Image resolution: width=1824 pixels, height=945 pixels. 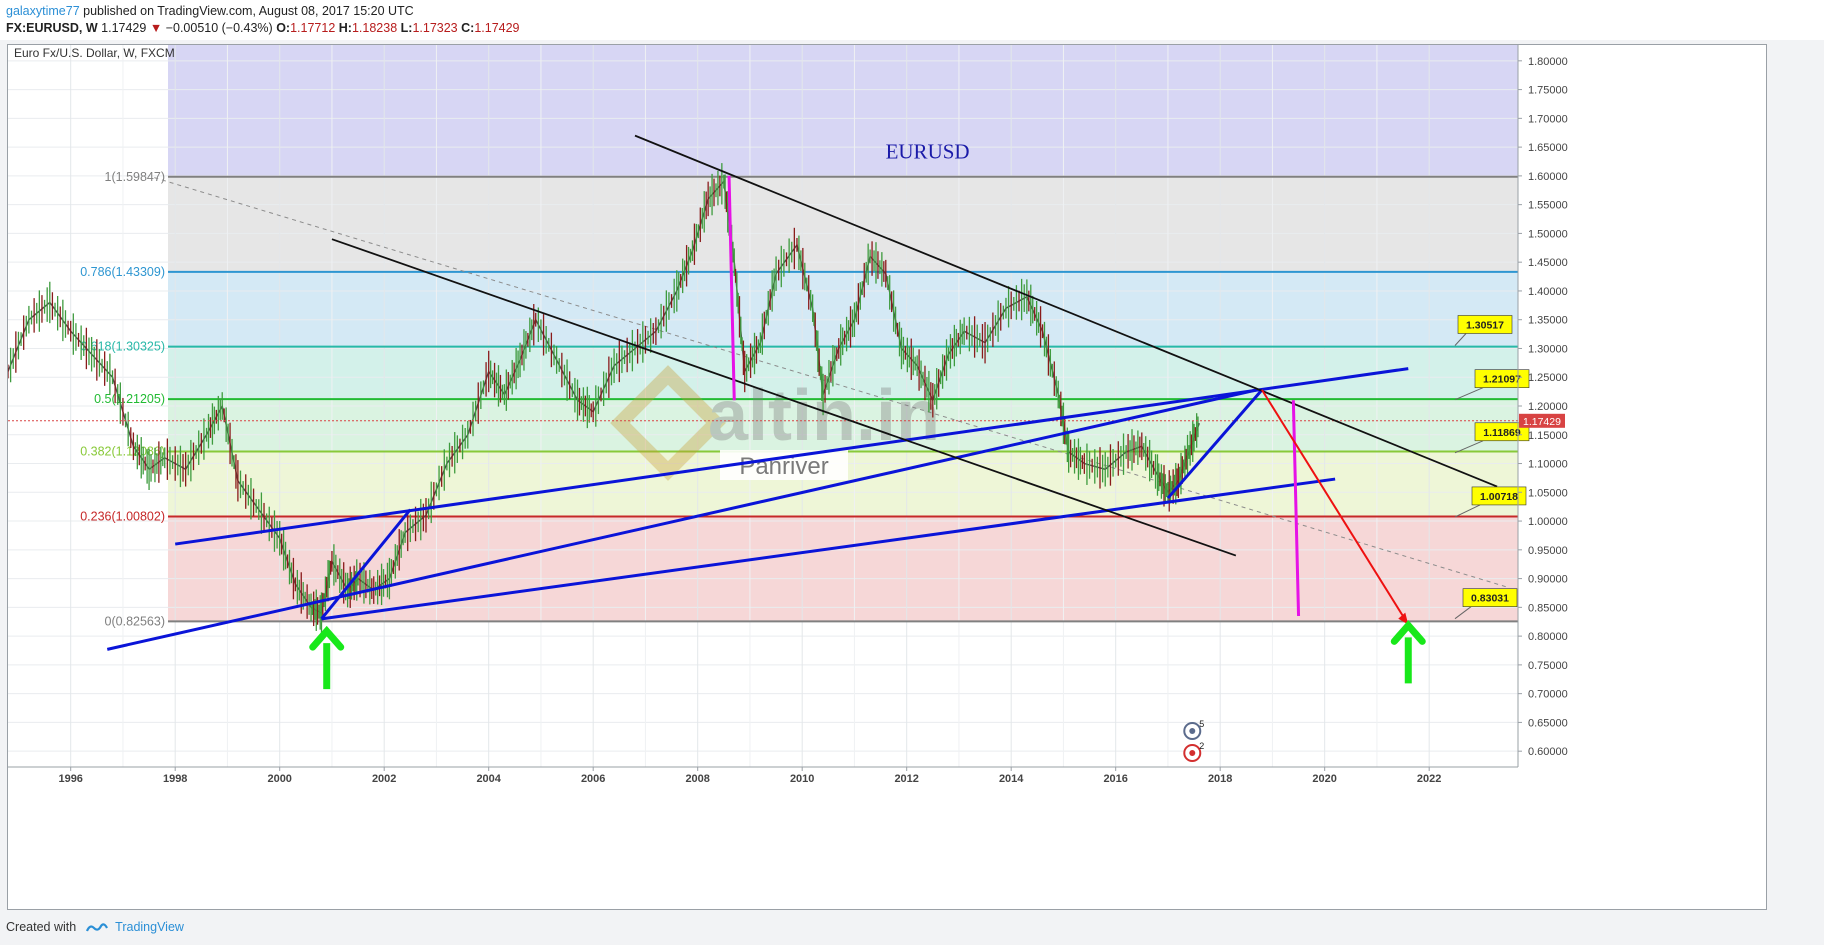 What do you see at coordinates (1324, 779) in the screenshot?
I see `x-tick-label: 2020` at bounding box center [1324, 779].